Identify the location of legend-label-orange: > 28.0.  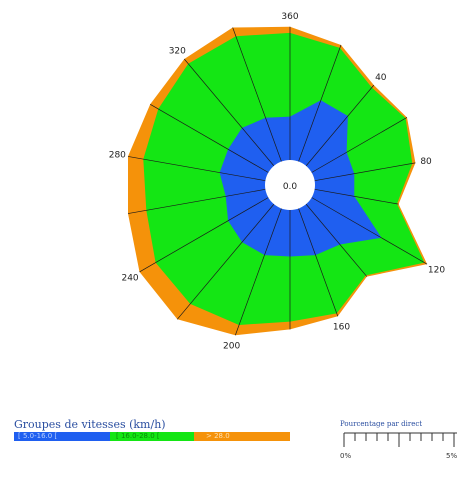
(218, 436).